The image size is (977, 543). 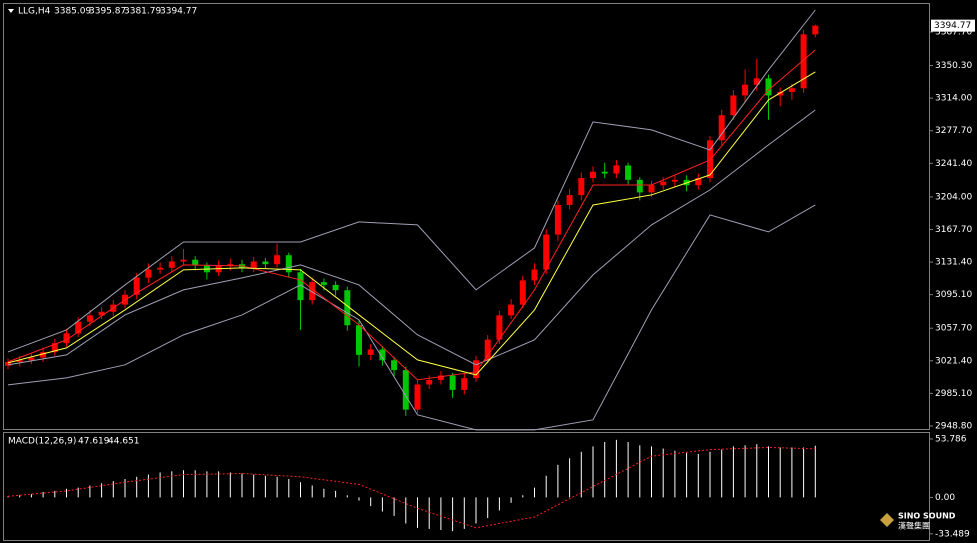 What do you see at coordinates (953, 329) in the screenshot?
I see `y-tick-label: 3057.70` at bounding box center [953, 329].